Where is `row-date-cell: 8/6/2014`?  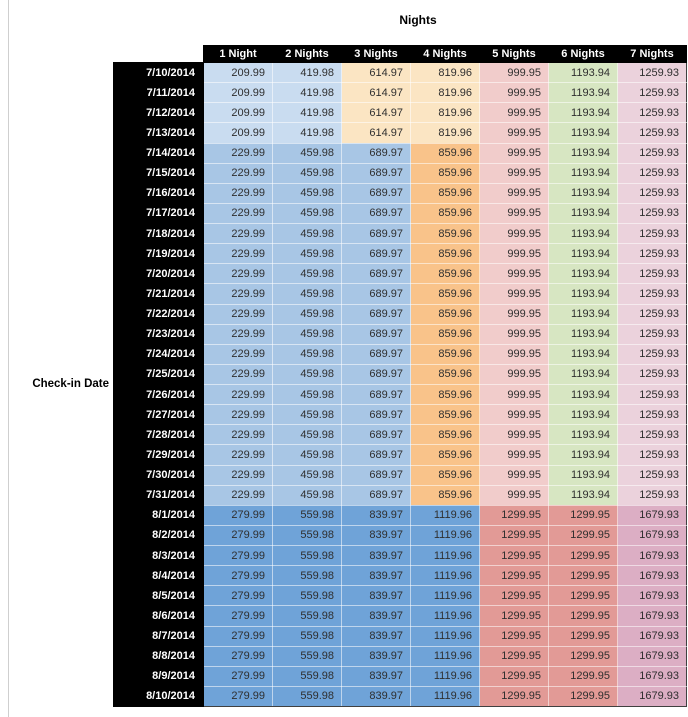 row-date-cell: 8/6/2014 is located at coordinates (158, 616).